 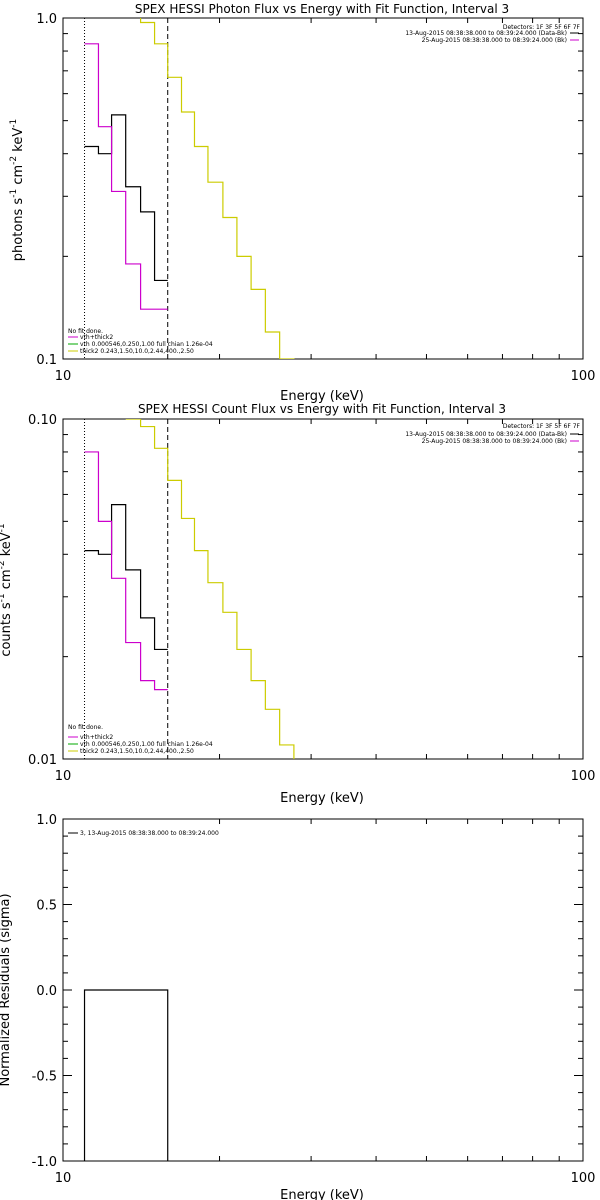 I want to click on count-series-0-line, so click(x=126, y=577).